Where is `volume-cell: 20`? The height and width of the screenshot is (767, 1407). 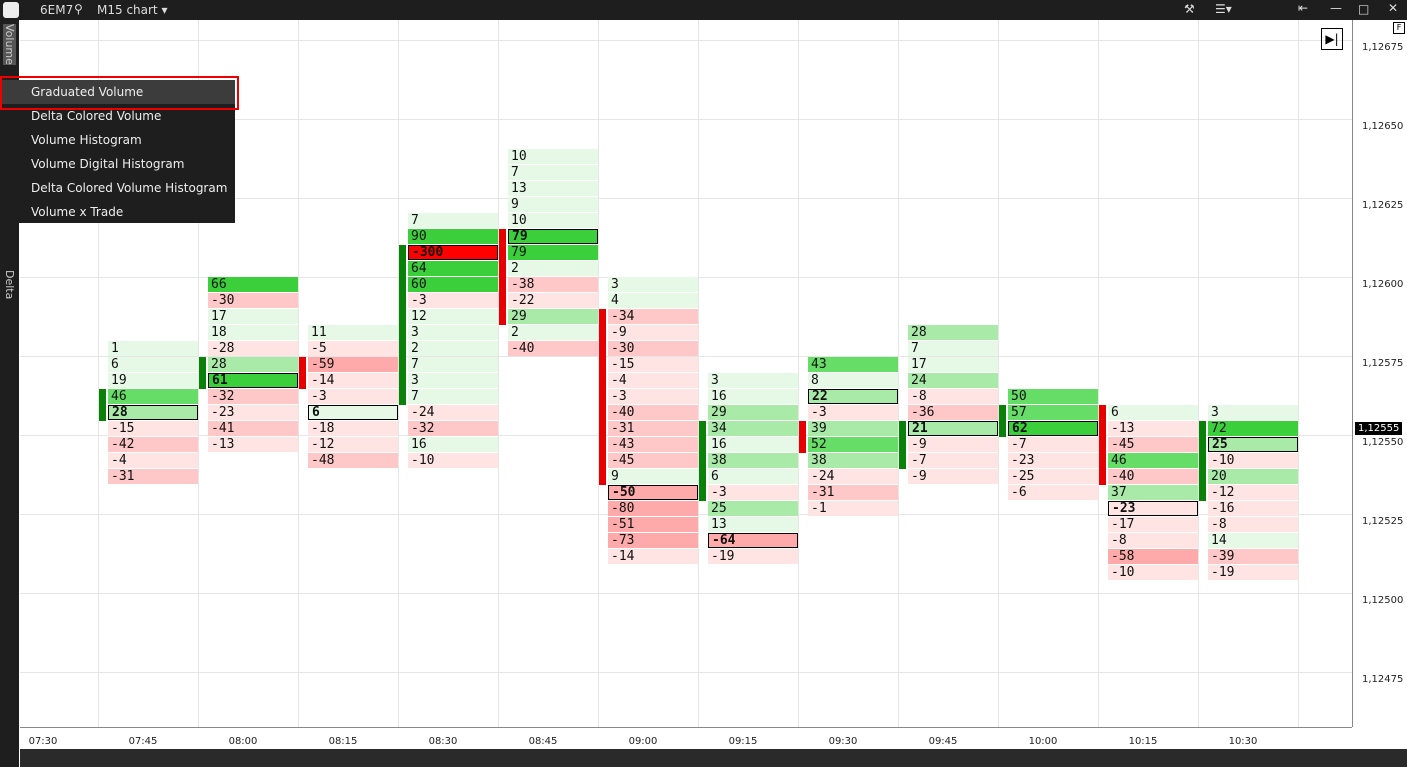
volume-cell: 20 is located at coordinates (1253, 476).